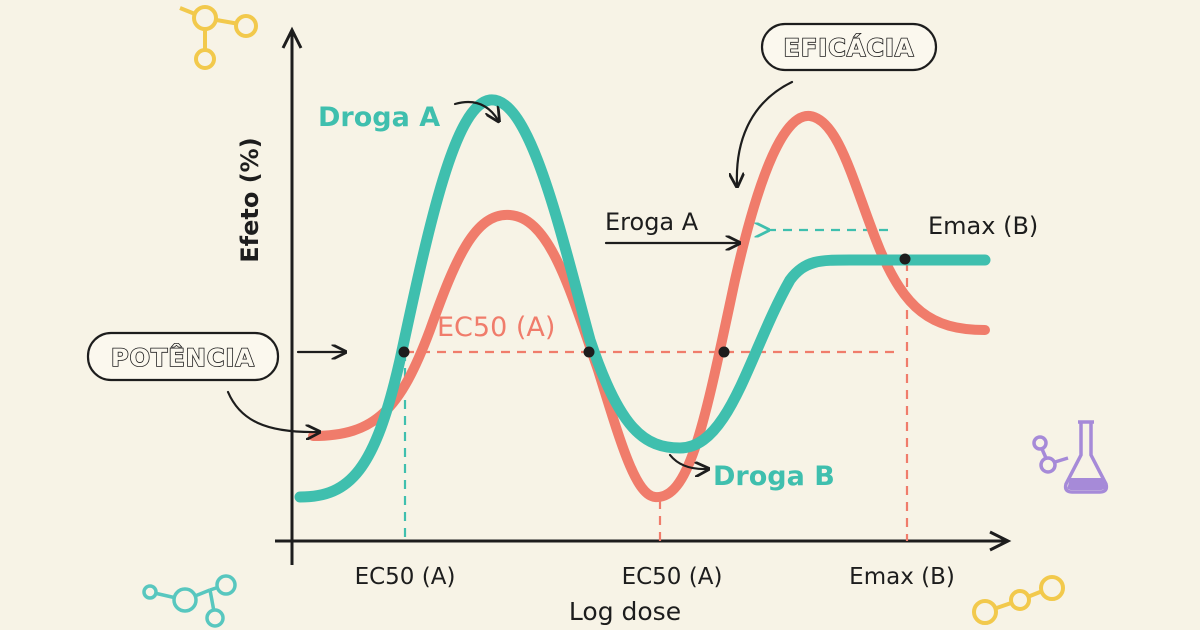 The image size is (1200, 630). Describe the element at coordinates (250, 199) in the screenshot. I see `y-axis-label: Efeto (%)` at that location.